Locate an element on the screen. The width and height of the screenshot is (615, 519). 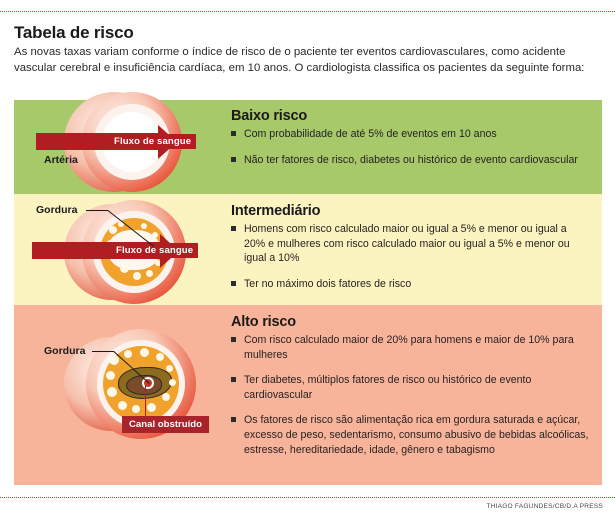
illustration-artery-clear: Fluxo de sangue Artéria is located at coordinates (121, 142).